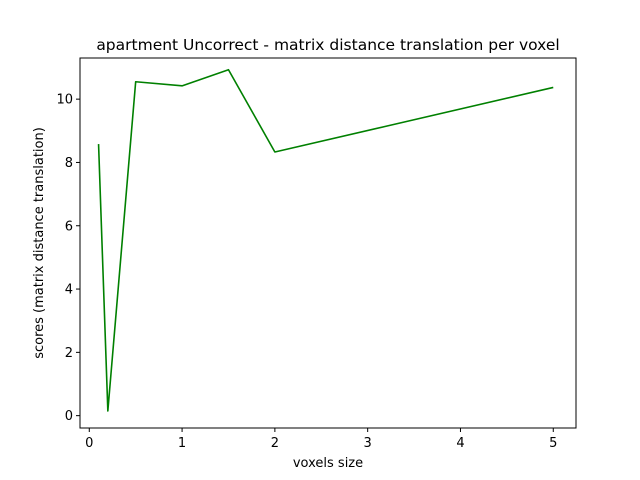  I want to click on y-tick-label: 6, so click(69, 226).